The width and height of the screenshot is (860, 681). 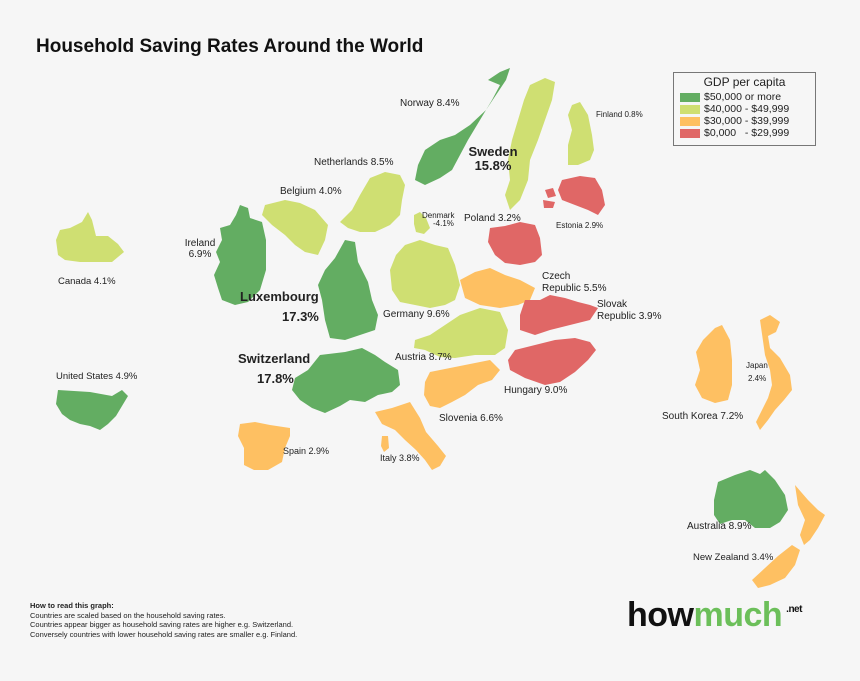 I want to click on country-norway, so click(x=462, y=126).